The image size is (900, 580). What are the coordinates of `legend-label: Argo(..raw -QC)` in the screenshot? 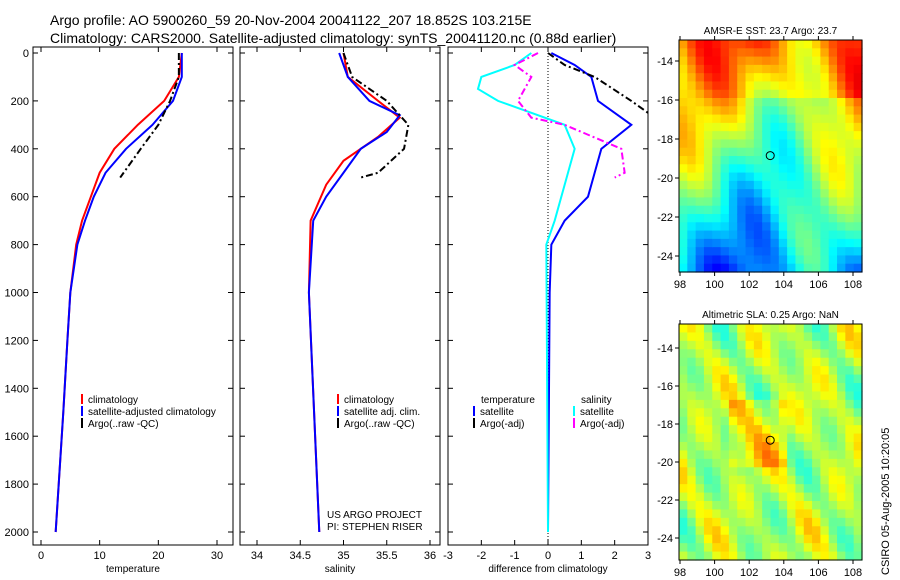 It's located at (123, 424).